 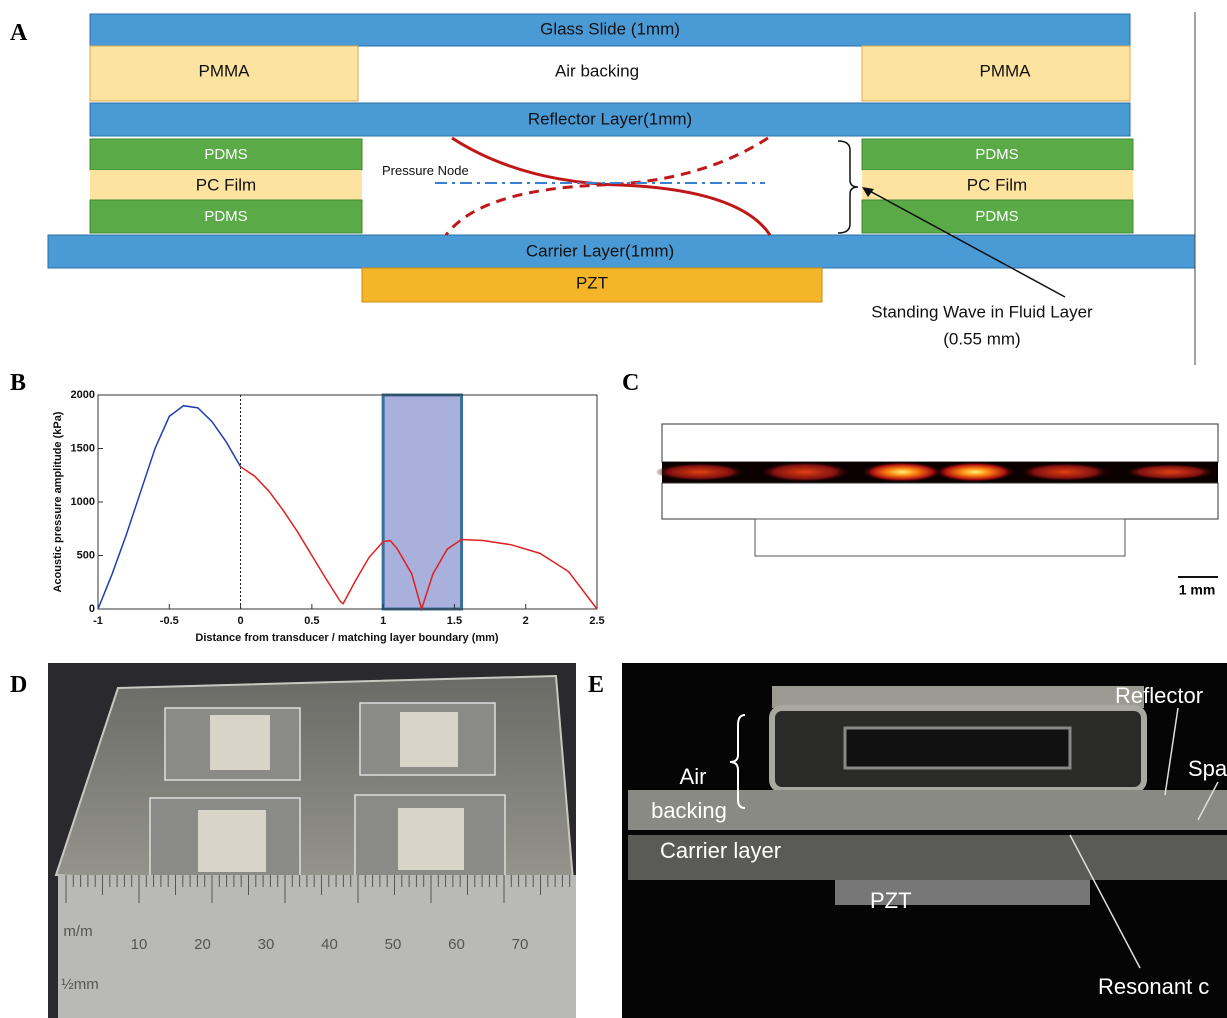 What do you see at coordinates (600, 250) in the screenshot?
I see `layer-label: Carrier Layer(1mm)` at bounding box center [600, 250].